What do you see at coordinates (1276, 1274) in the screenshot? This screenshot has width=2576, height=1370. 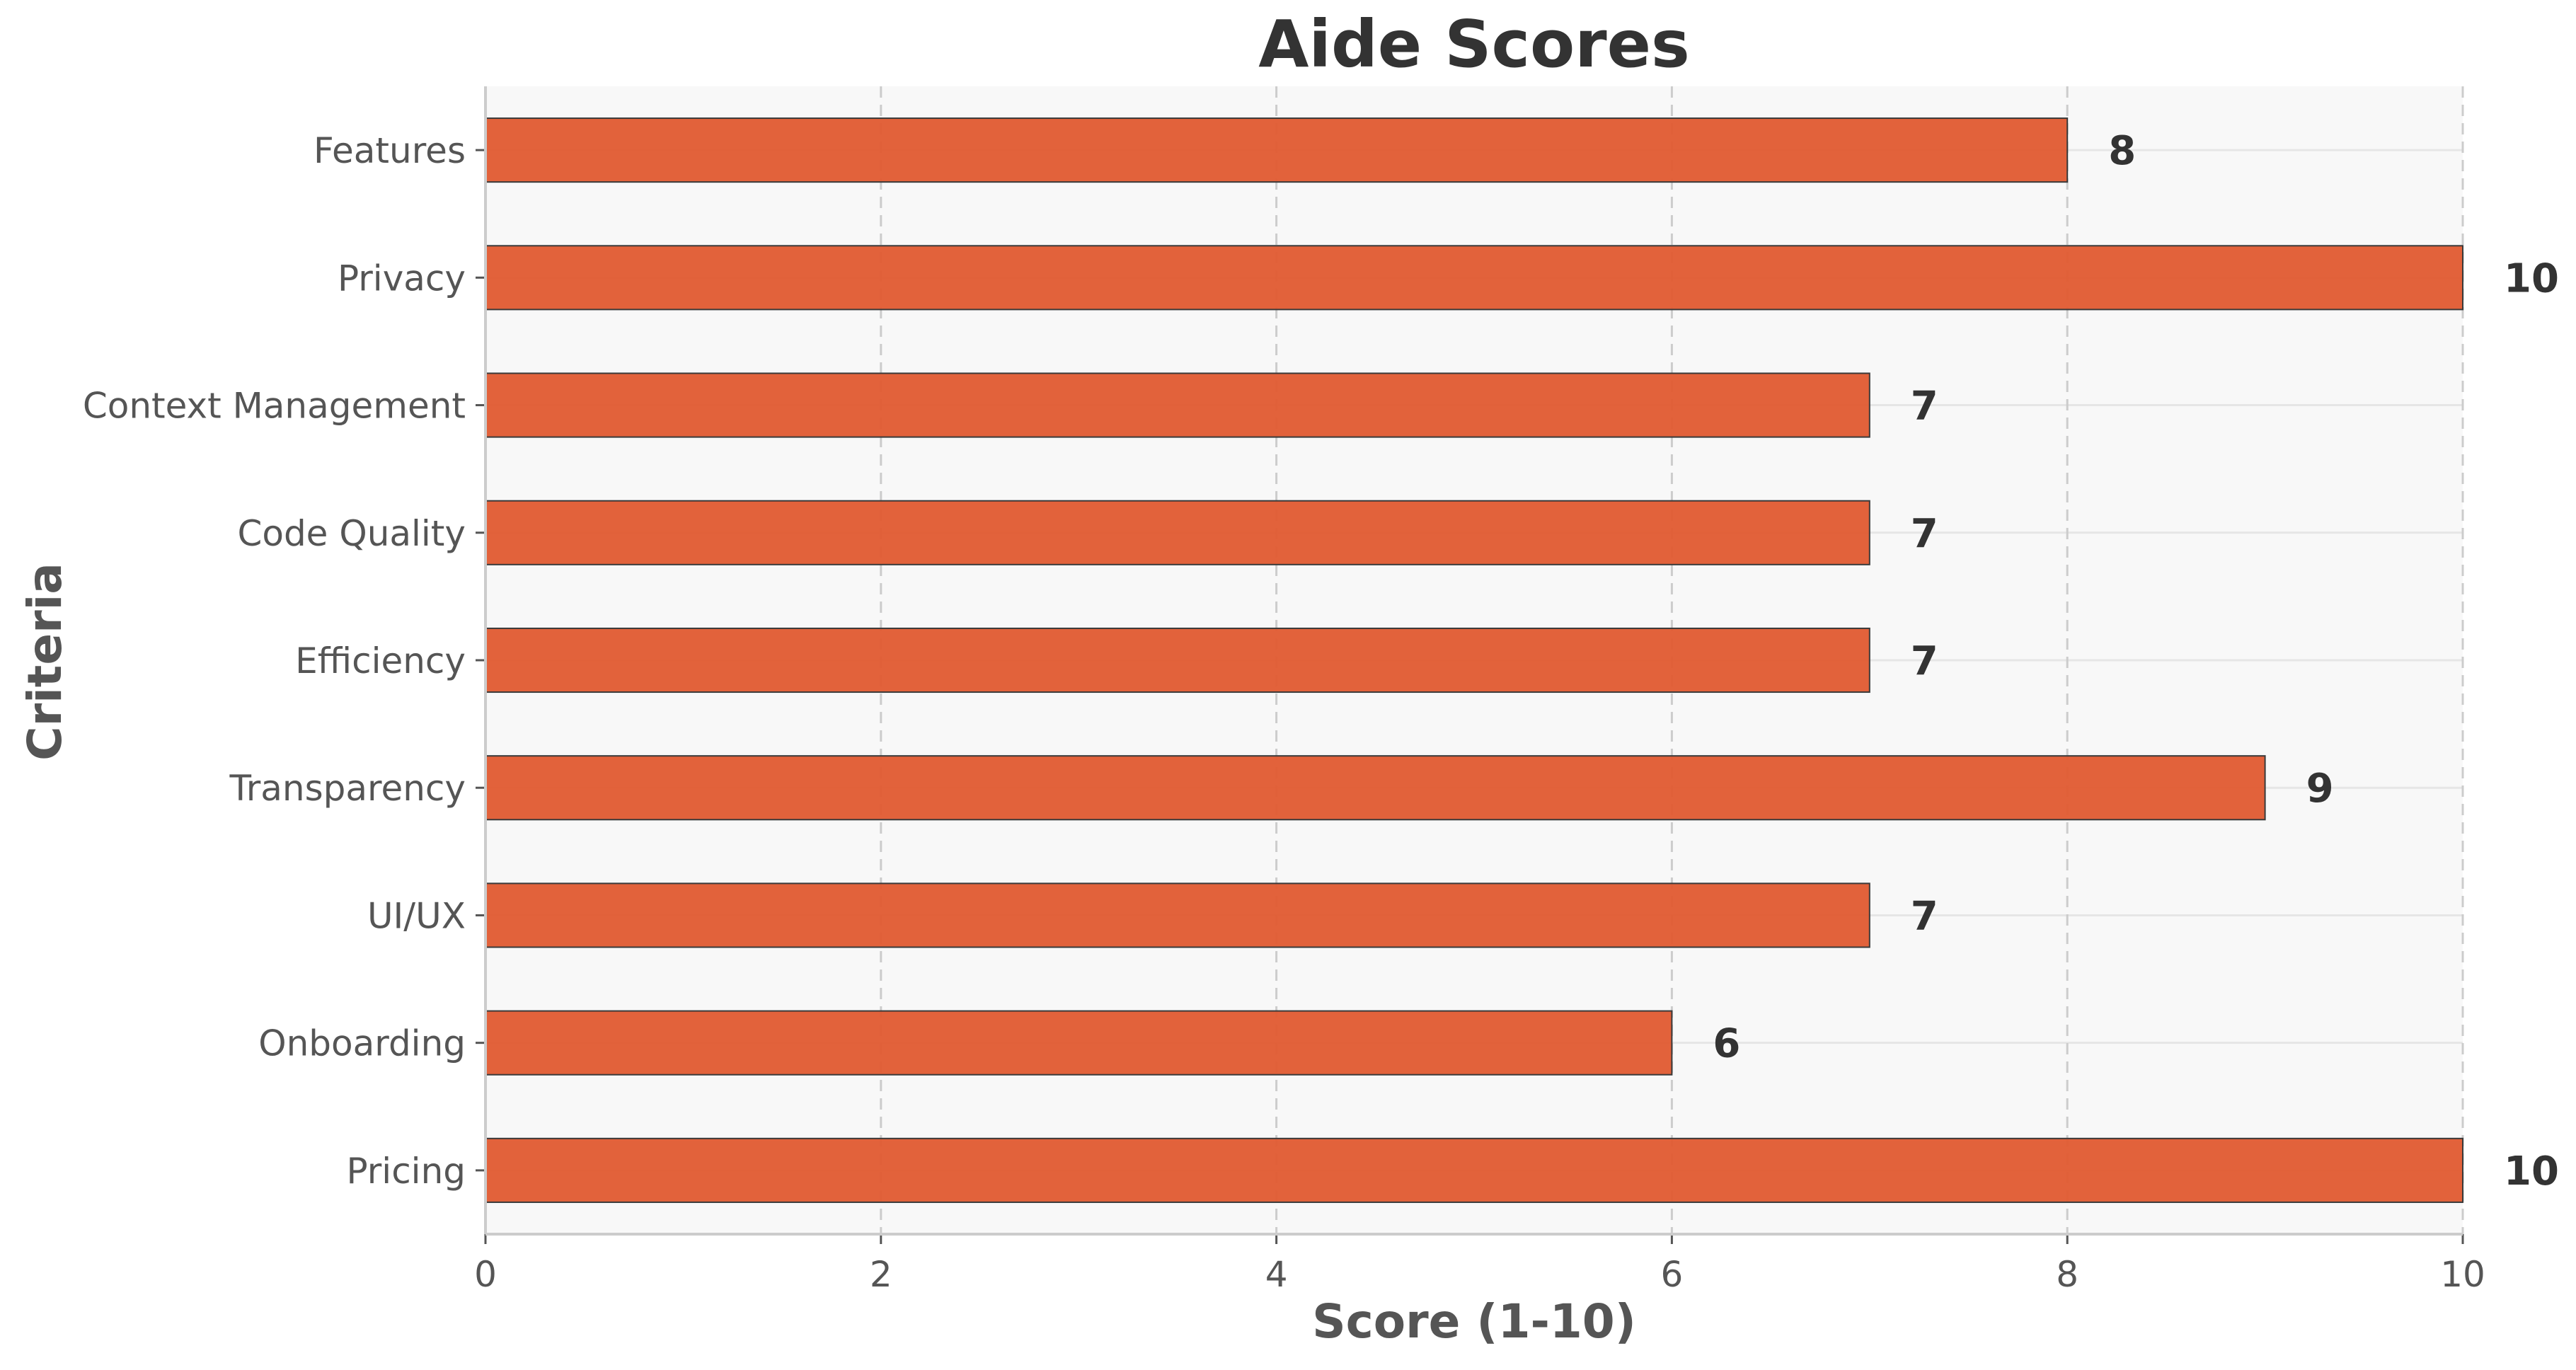 I see `x-tick-label: 4` at bounding box center [1276, 1274].